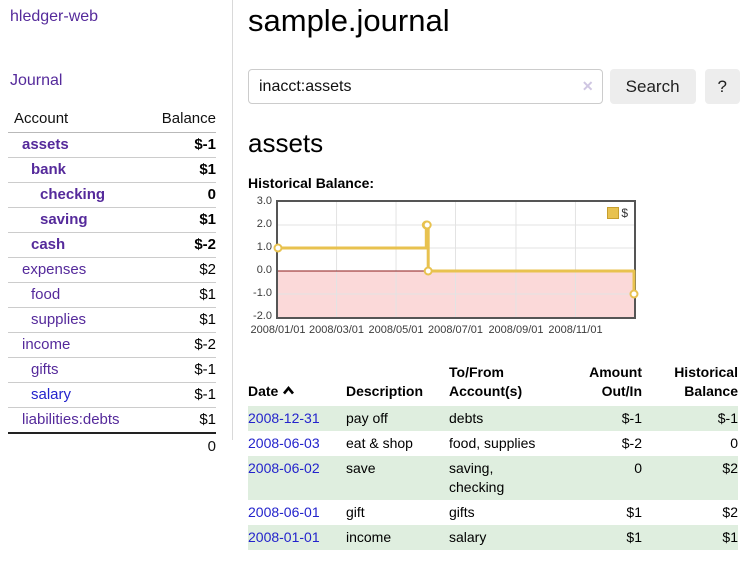  Describe the element at coordinates (262, 293) in the screenshot. I see `y-axis-tick-label: -1.0` at that location.